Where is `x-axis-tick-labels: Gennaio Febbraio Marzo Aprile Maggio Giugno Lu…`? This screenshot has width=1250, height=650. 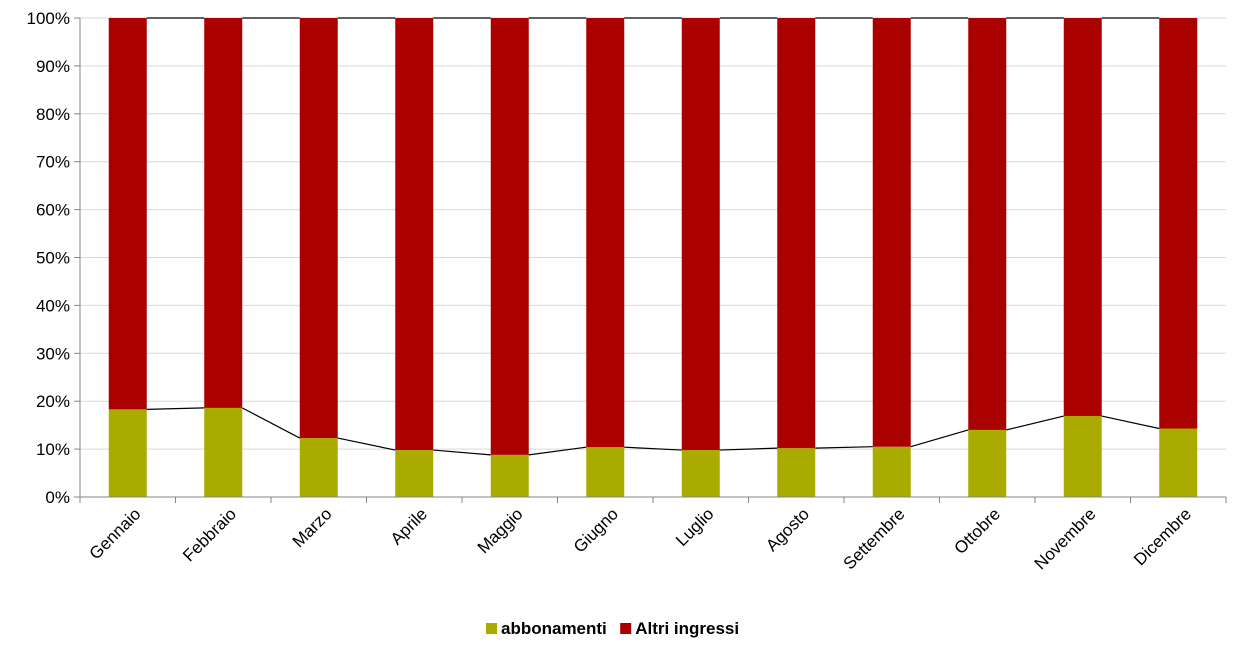 x-axis-tick-labels: Gennaio Febbraio Marzo Aprile Maggio Giugno Lu… is located at coordinates (640, 538).